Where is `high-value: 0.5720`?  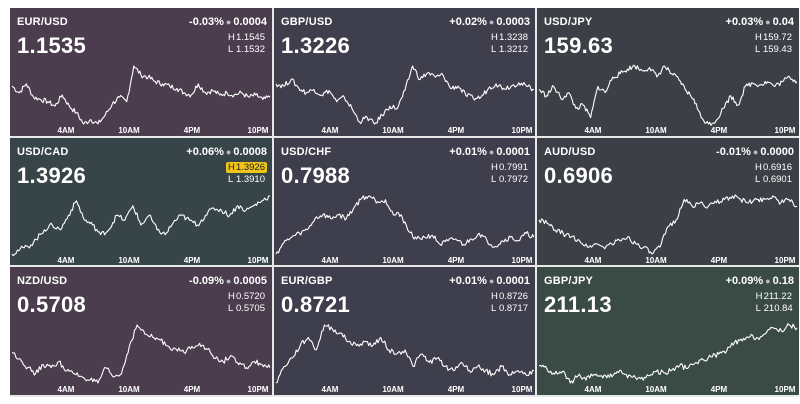 high-value: 0.5720 is located at coordinates (250, 296).